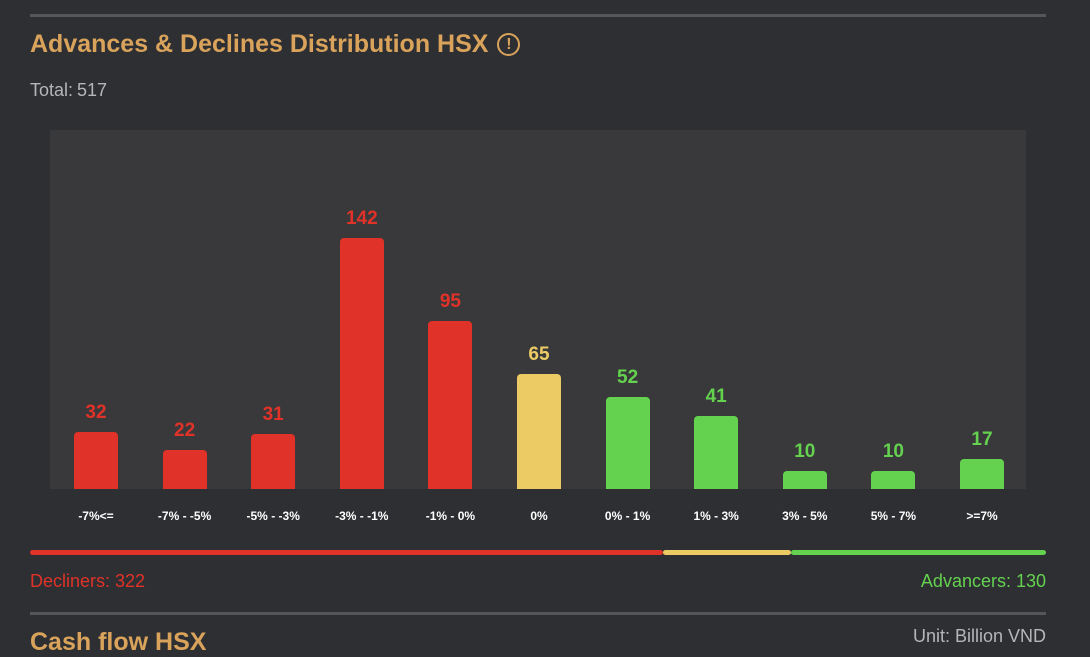 The width and height of the screenshot is (1090, 657). Describe the element at coordinates (273, 516) in the screenshot. I see `category-label: -5% - -3%` at that location.